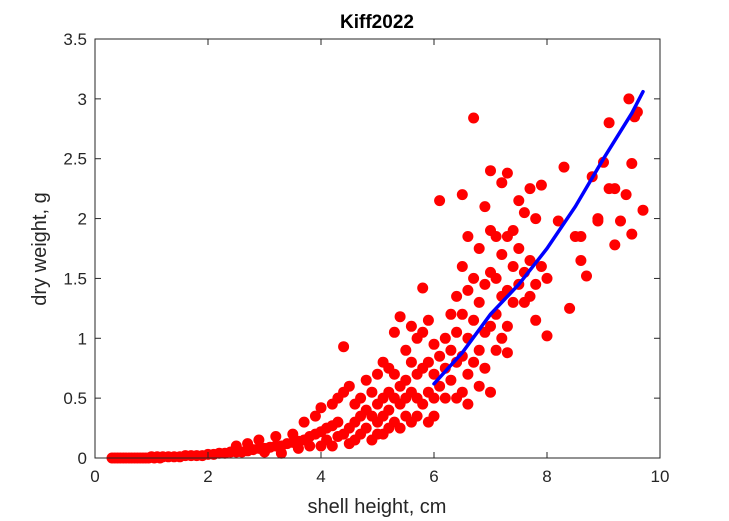 The width and height of the screenshot is (729, 521). What do you see at coordinates (75, 39) in the screenshot?
I see `y-tick-label-7: 3.5` at bounding box center [75, 39].